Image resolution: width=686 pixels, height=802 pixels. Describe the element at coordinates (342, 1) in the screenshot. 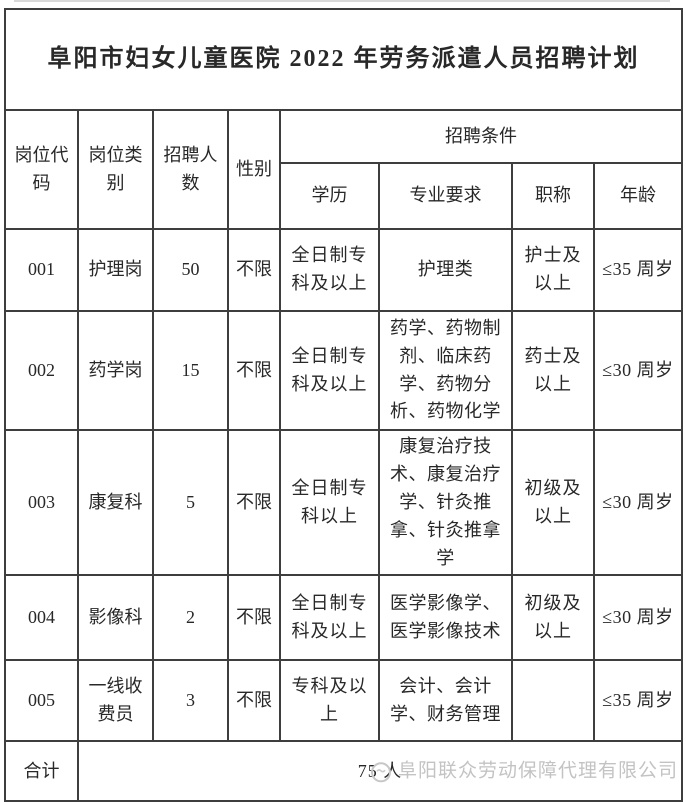

I see `scan-artifact-line` at that location.